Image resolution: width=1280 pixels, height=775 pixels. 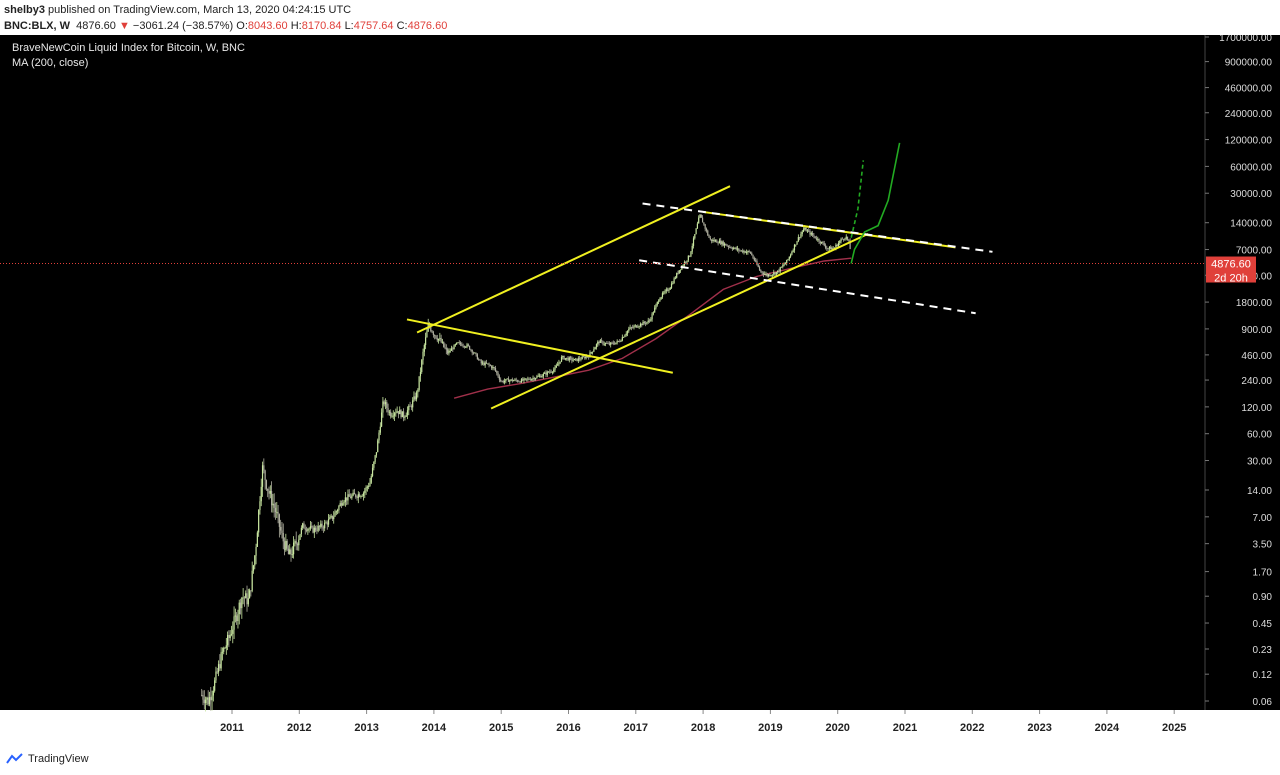 I want to click on price-change: −3061.24 (−38.57%), so click(x=183, y=26).